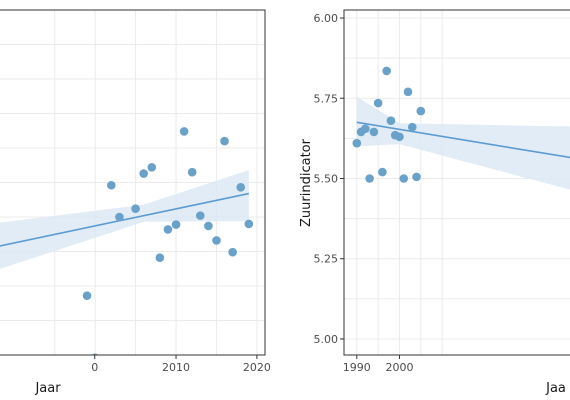 The image size is (570, 400). What do you see at coordinates (326, 98) in the screenshot?
I see `y-tick-label: 5.75` at bounding box center [326, 98].